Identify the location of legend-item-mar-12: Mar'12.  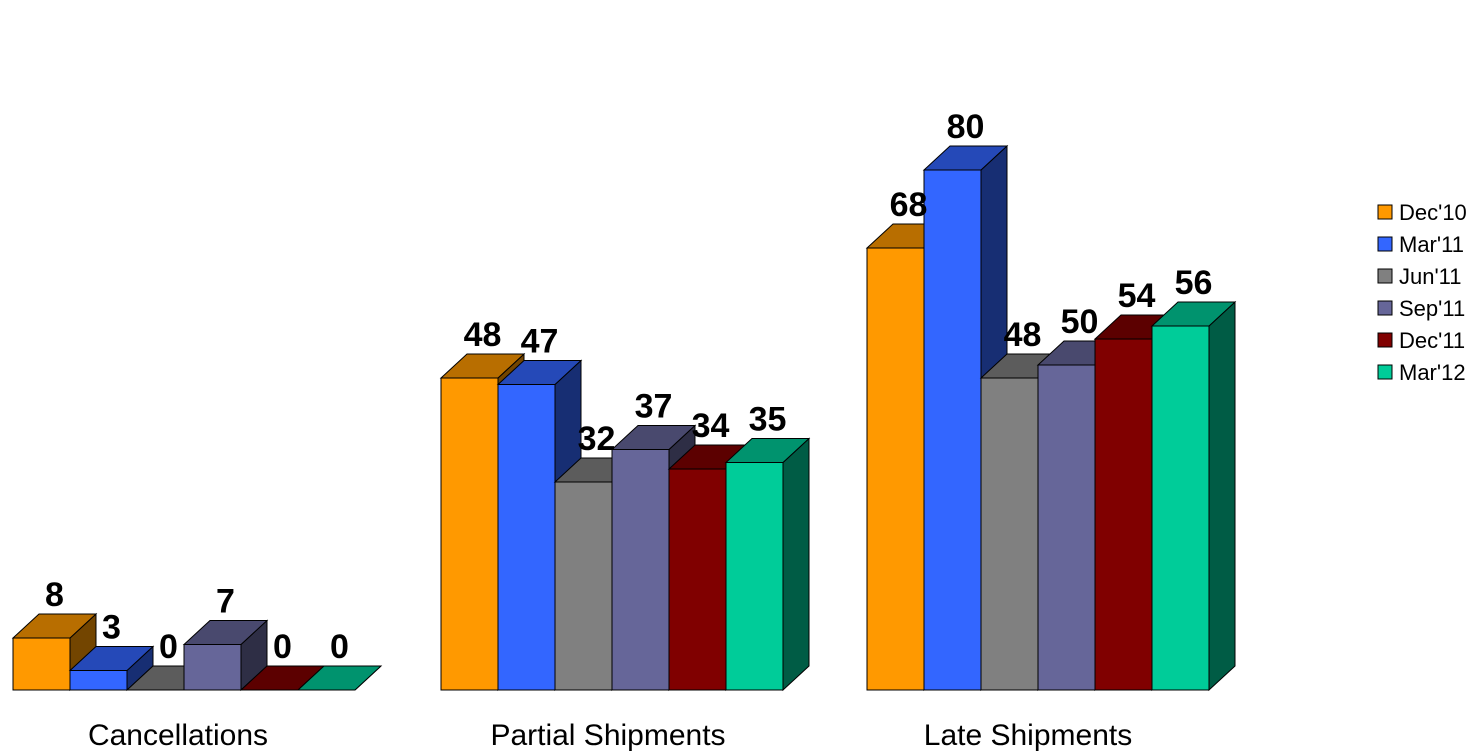
(1421, 372).